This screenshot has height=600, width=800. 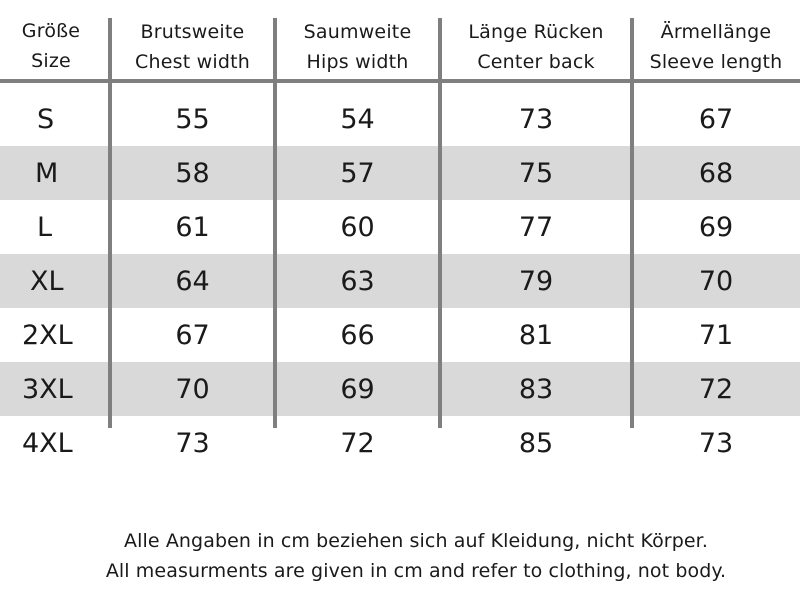 What do you see at coordinates (357, 389) in the screenshot?
I see `hips-cell: 69` at bounding box center [357, 389].